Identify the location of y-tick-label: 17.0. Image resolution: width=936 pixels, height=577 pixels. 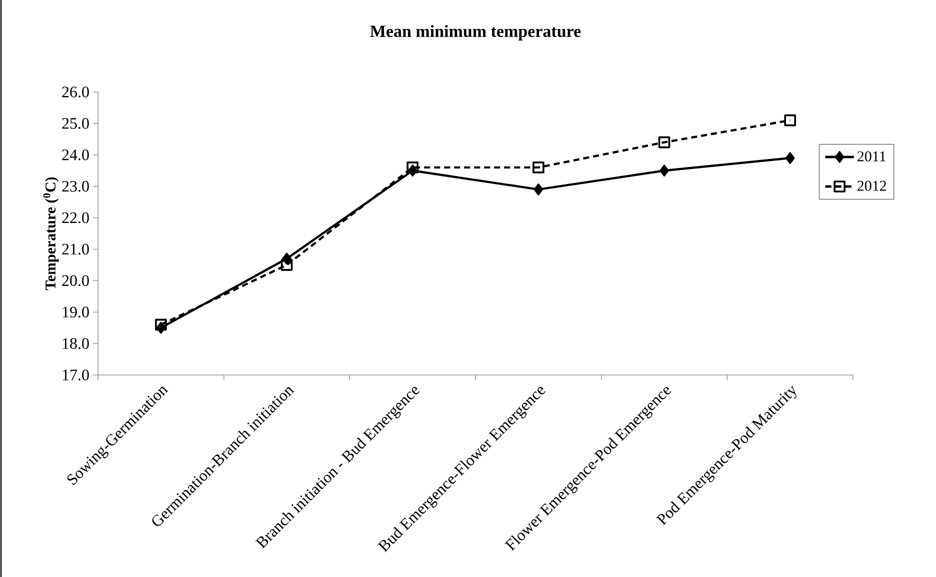
(75, 375).